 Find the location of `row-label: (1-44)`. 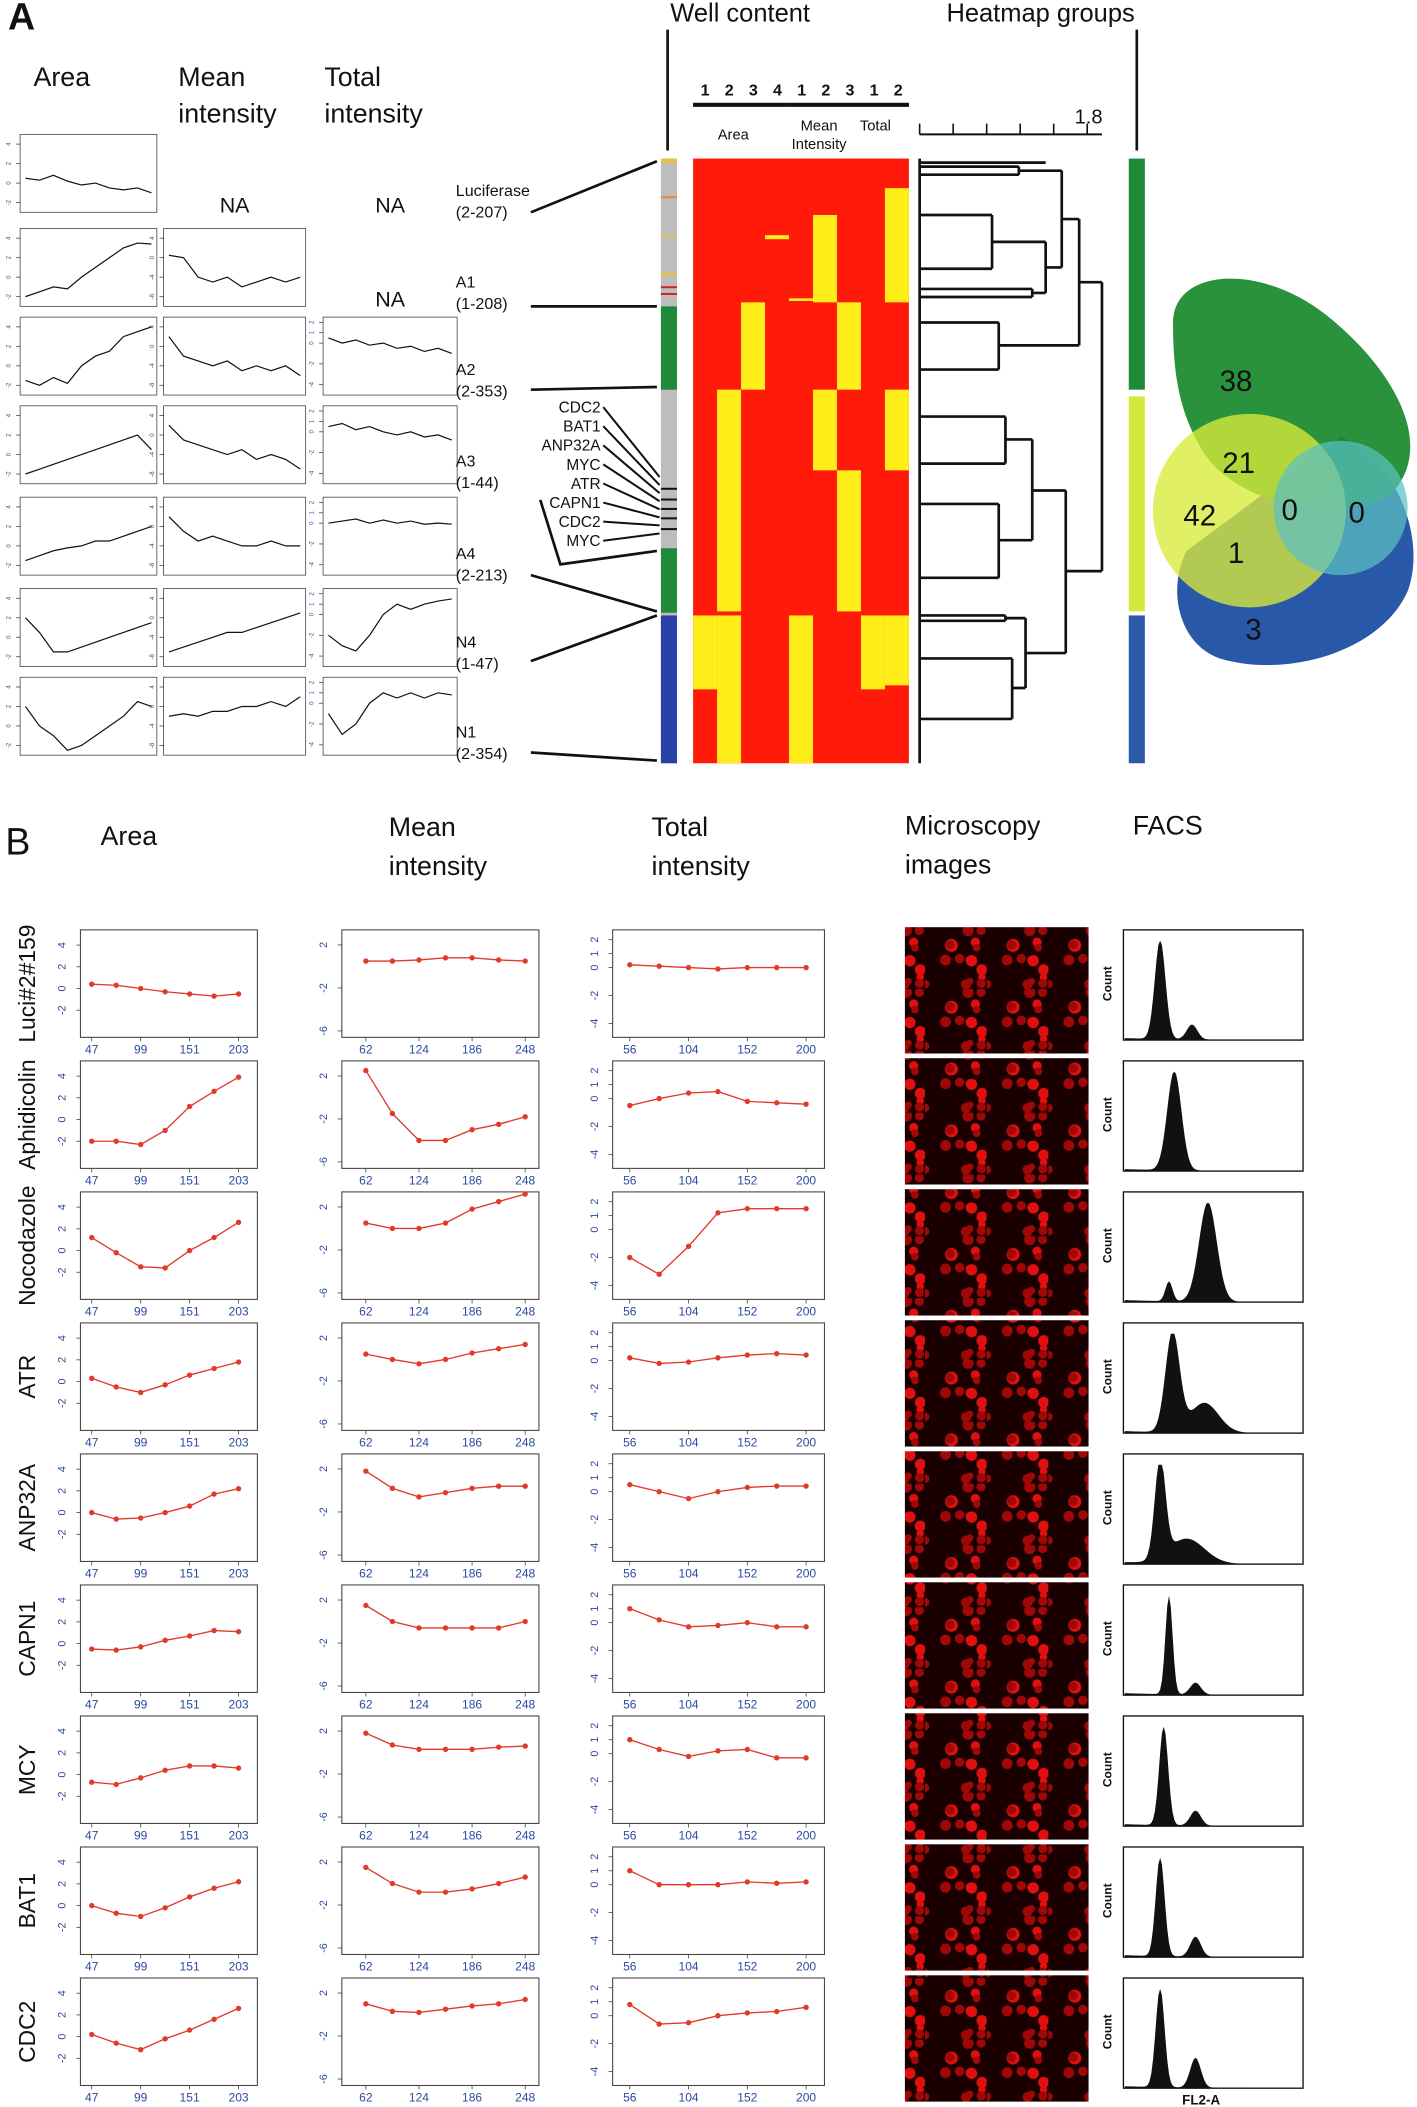

row-label: (1-44) is located at coordinates (477, 483).